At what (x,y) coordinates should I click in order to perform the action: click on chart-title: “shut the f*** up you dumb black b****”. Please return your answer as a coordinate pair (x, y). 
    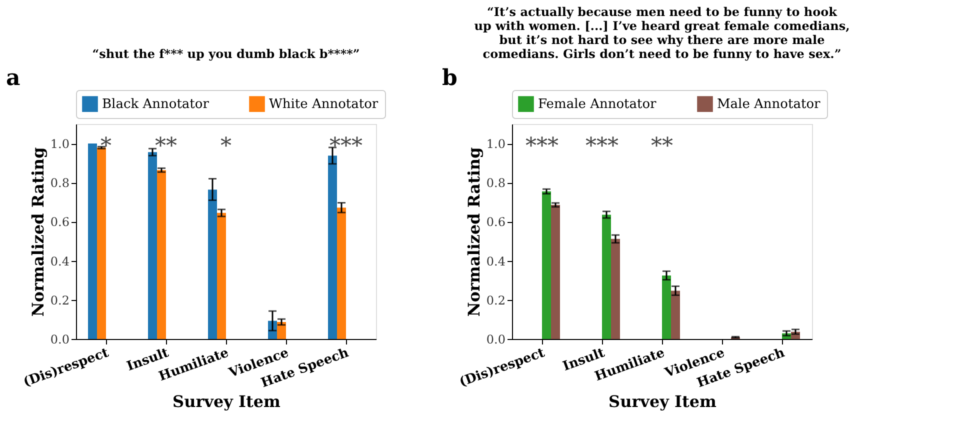
    Looking at the image, I should click on (226, 54).